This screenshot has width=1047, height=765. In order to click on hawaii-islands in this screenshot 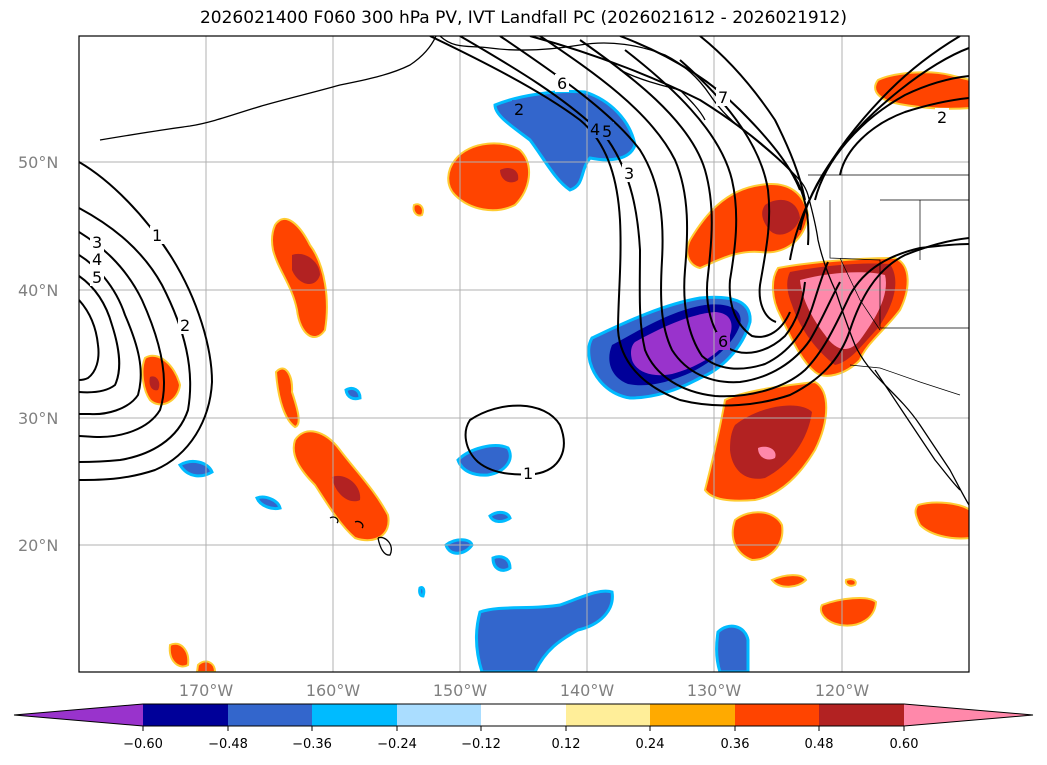, I will do `click(360, 536)`.